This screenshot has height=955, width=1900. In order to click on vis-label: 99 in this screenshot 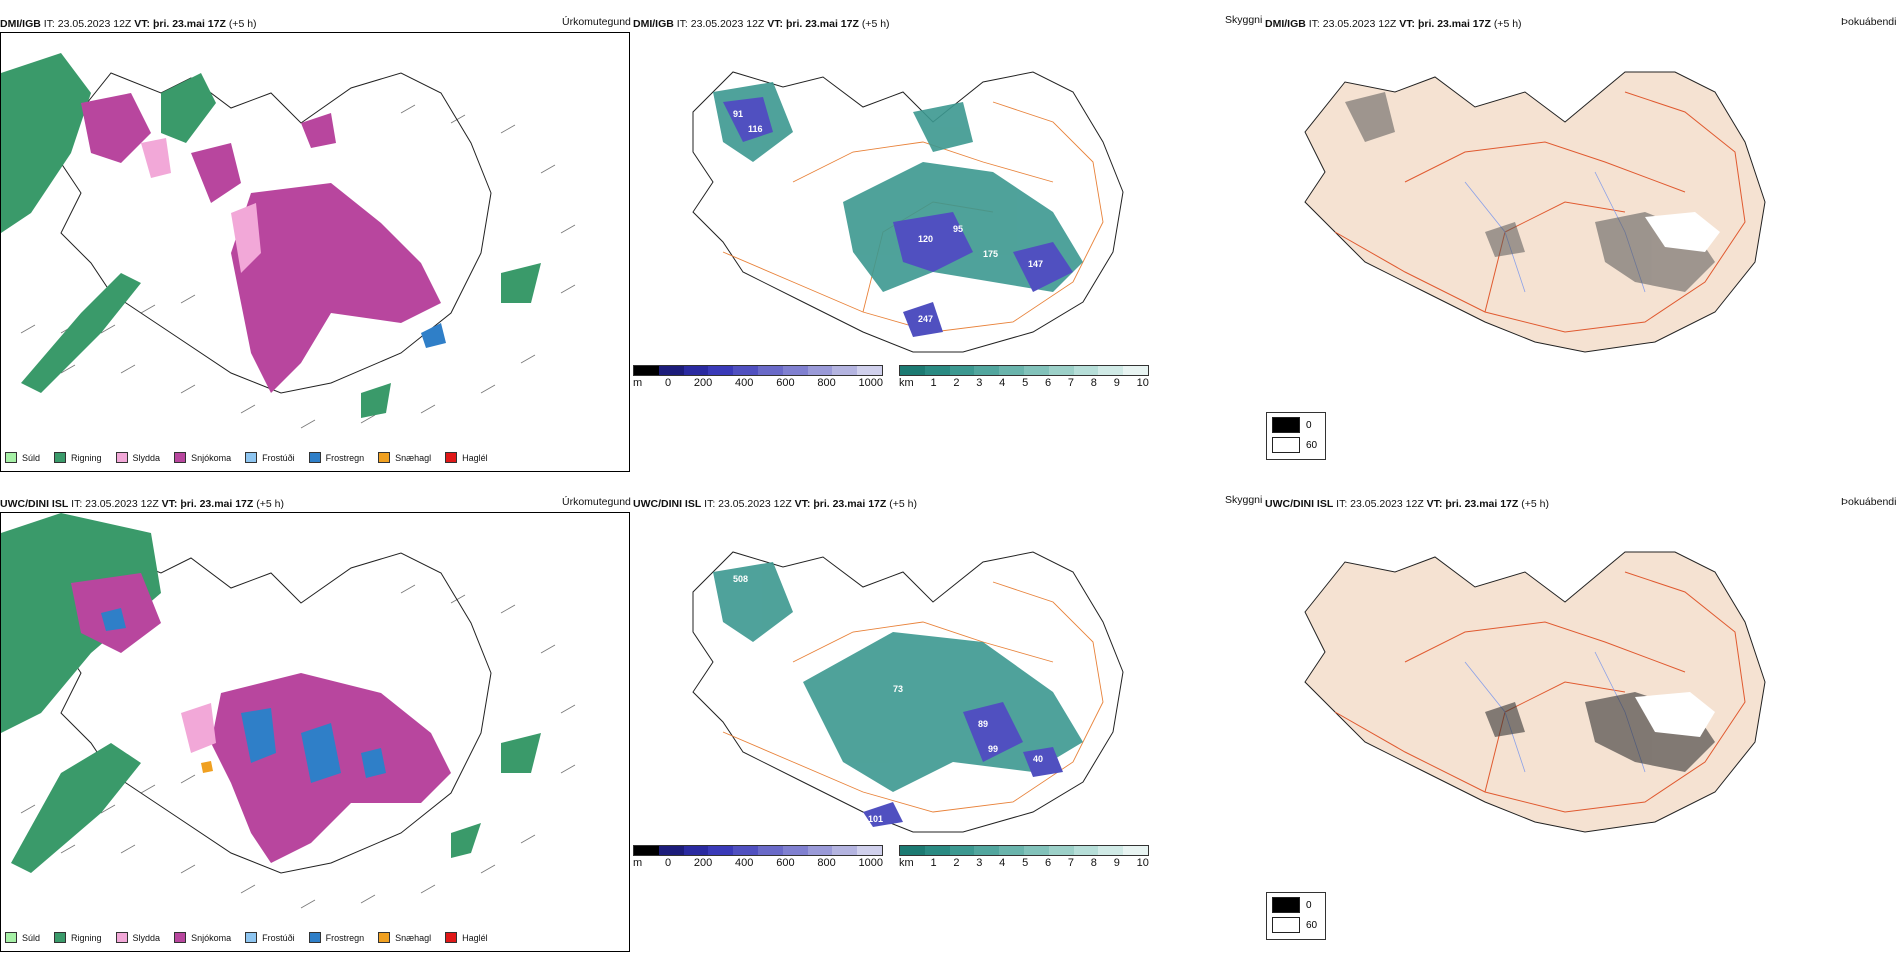, I will do `click(993, 749)`.